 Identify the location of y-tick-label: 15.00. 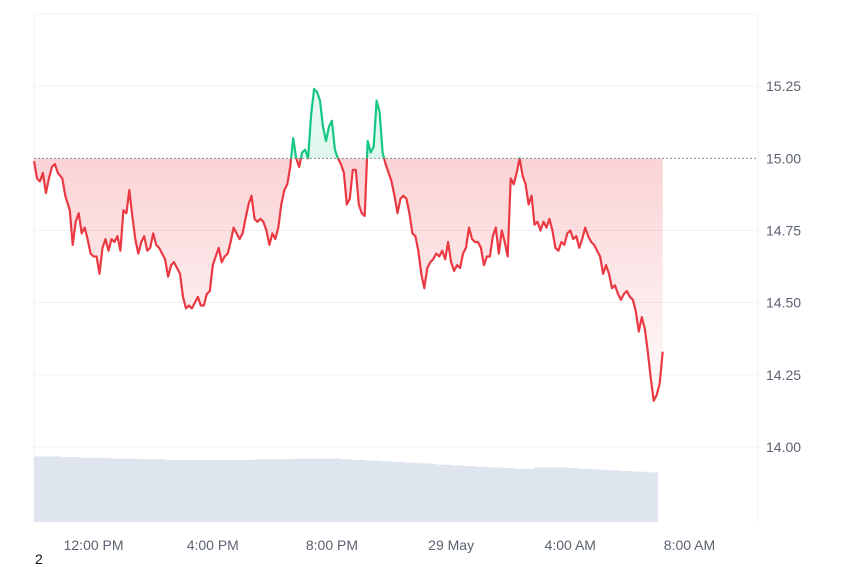
(783, 158).